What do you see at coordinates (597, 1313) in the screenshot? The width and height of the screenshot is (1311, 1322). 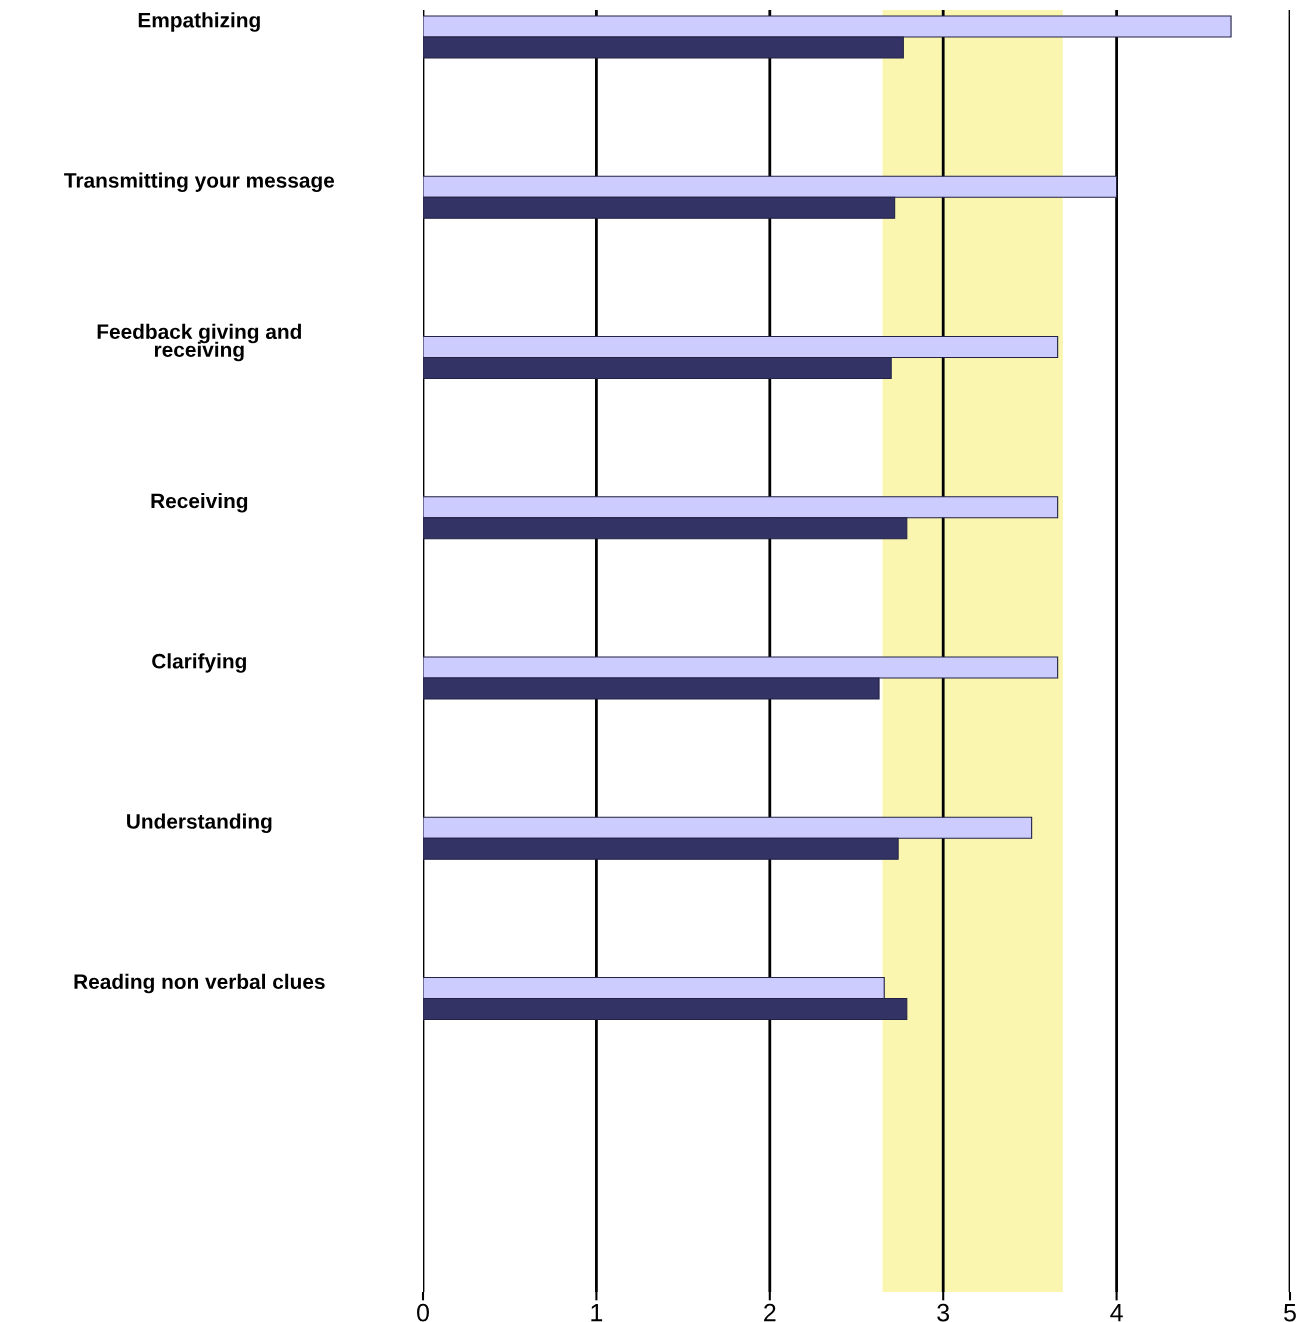 I see `x-tick-label: 1` at bounding box center [597, 1313].